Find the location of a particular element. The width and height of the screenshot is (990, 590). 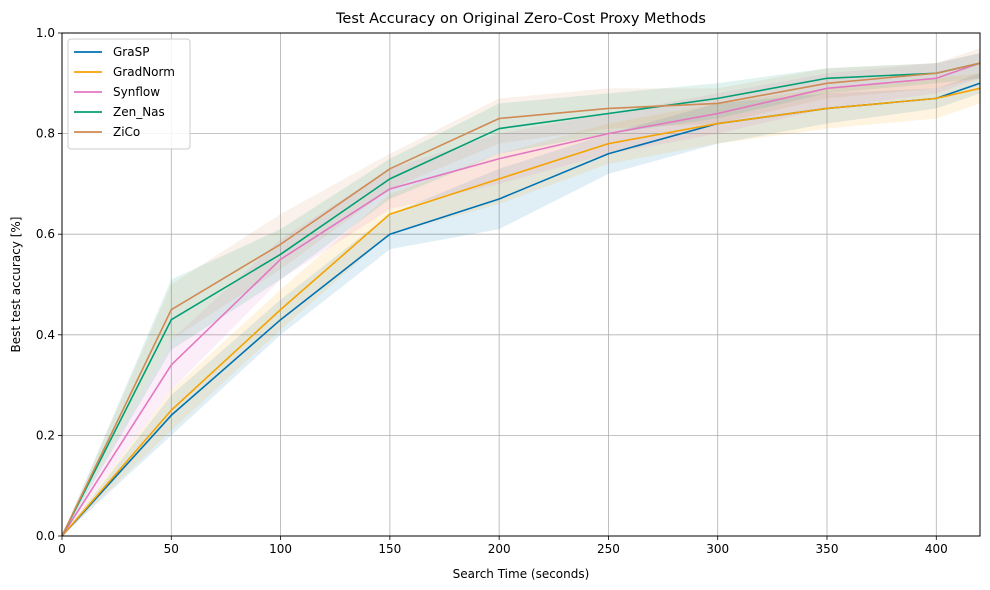

x-axis-ticks: 0 50 100 150 200 250 300 350 400 is located at coordinates (503, 546).